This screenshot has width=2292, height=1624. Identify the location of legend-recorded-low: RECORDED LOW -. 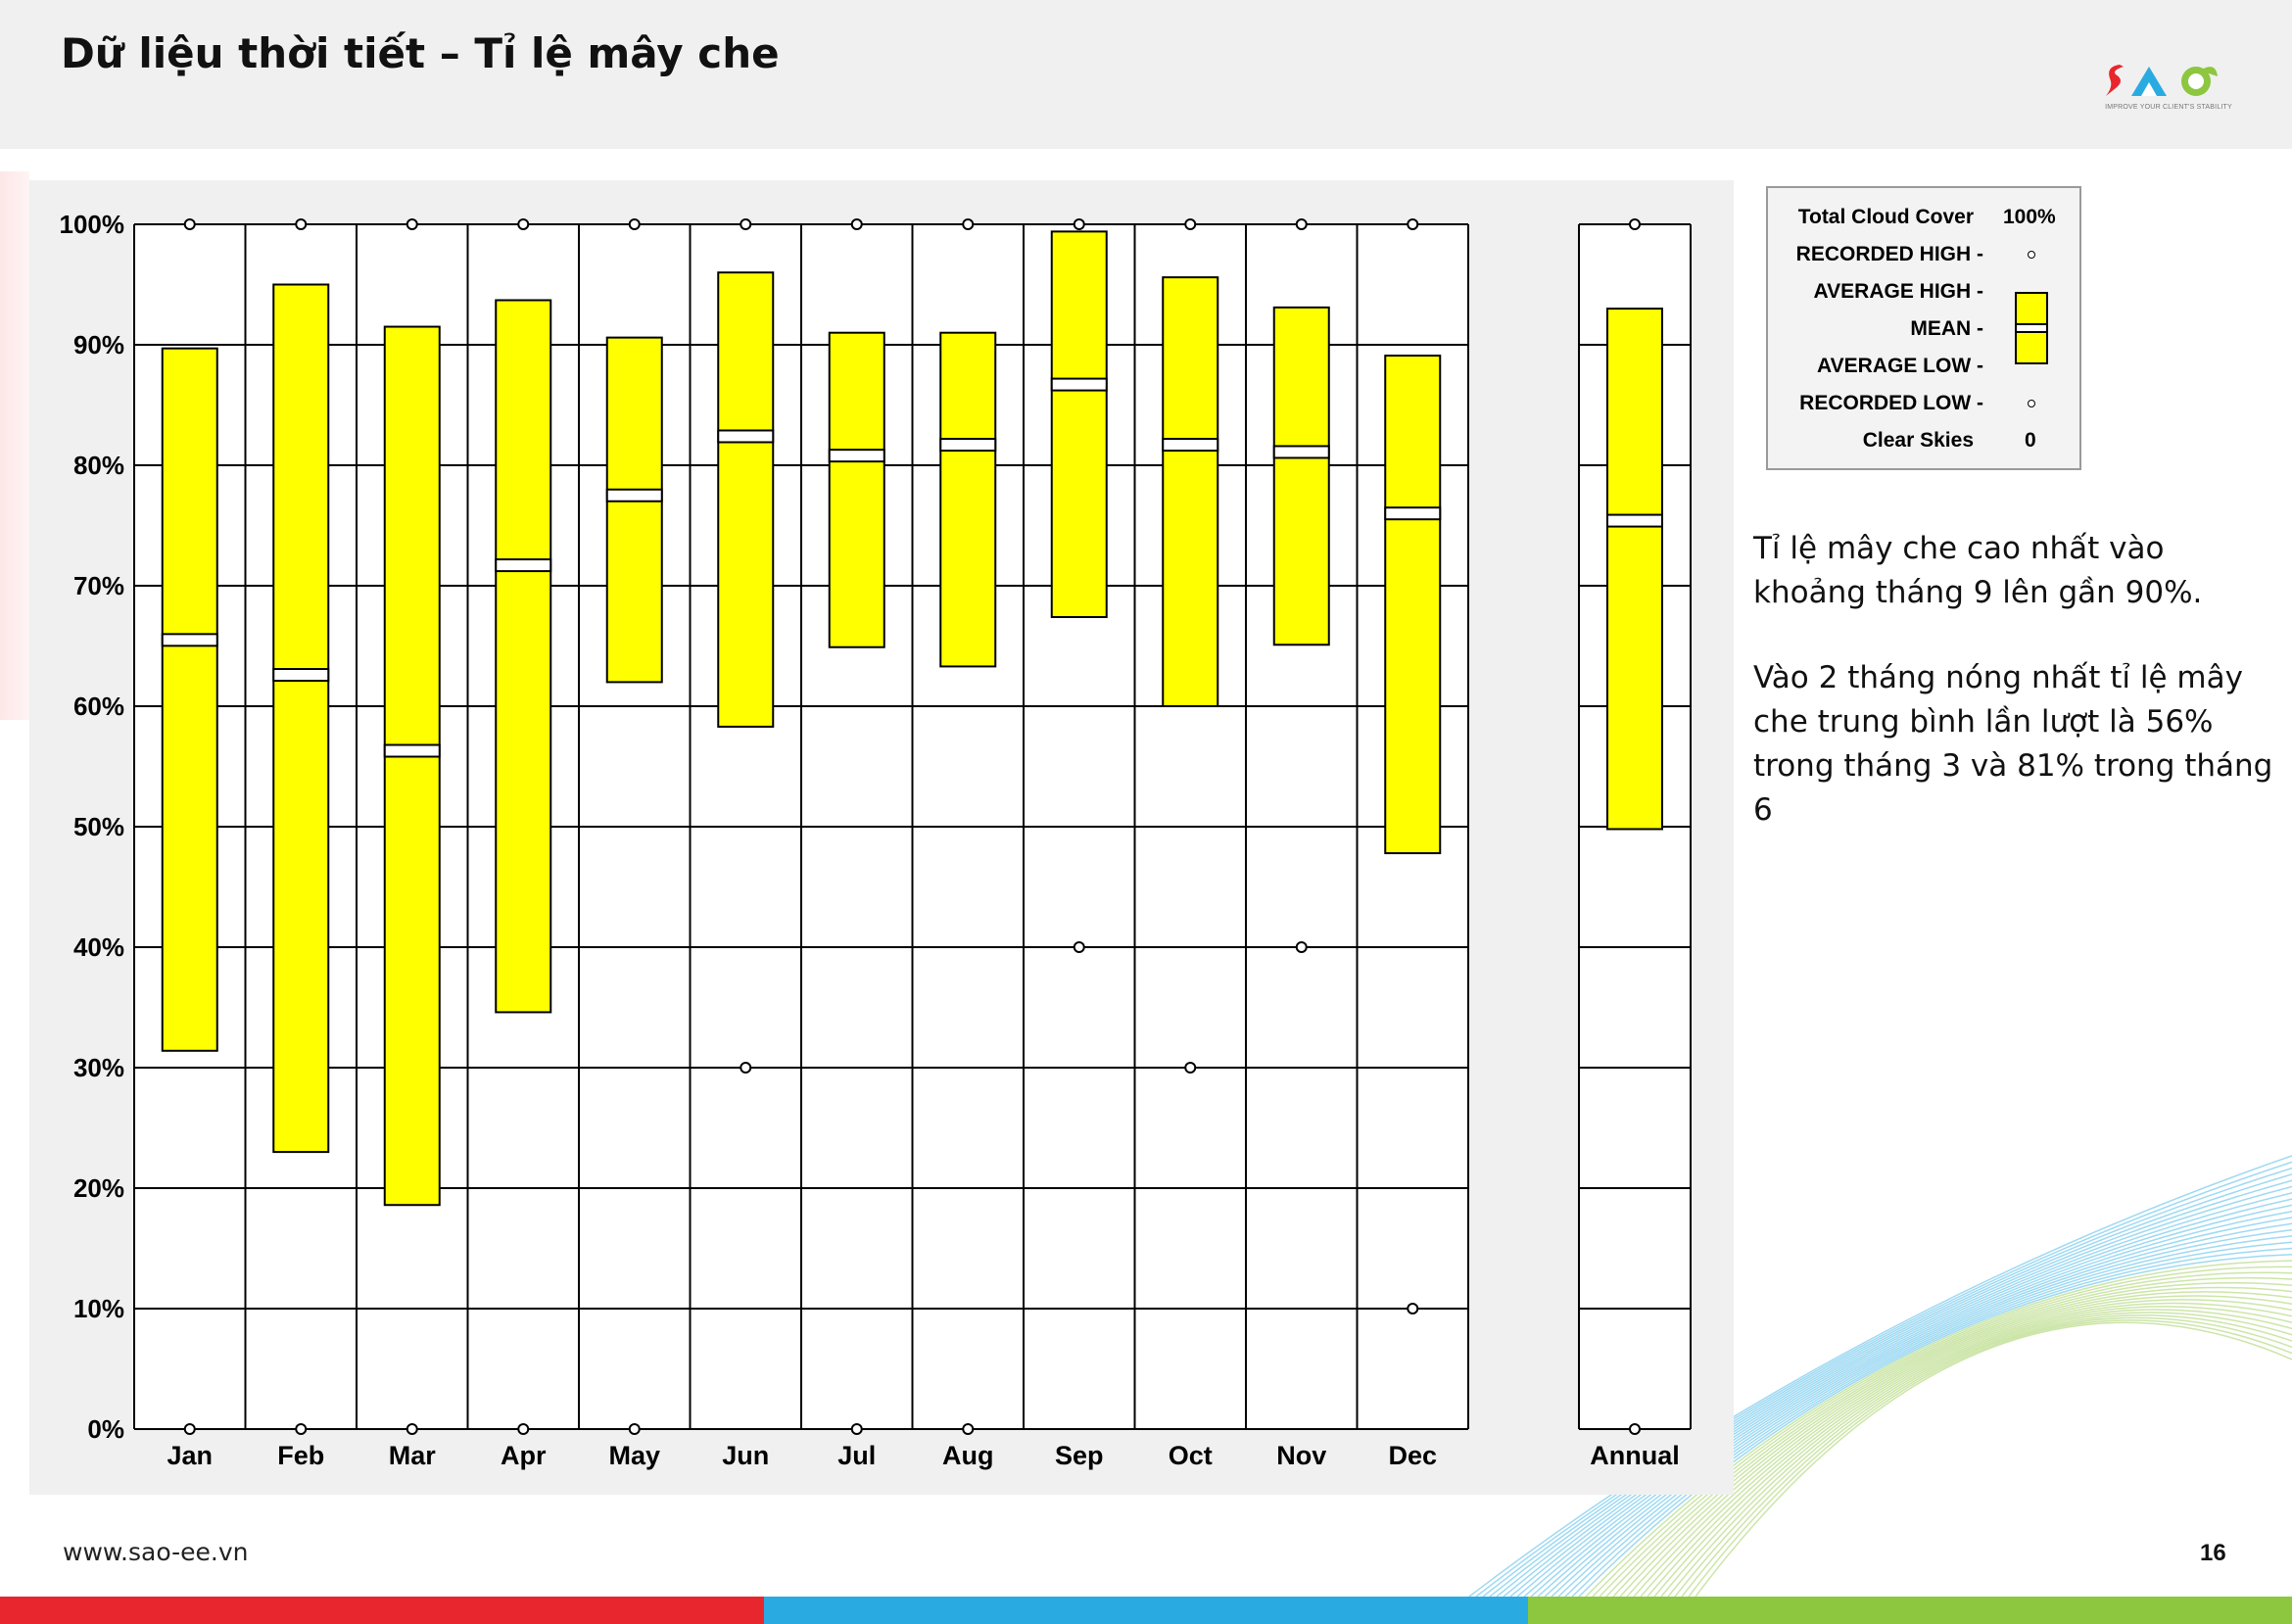
(1891, 403).